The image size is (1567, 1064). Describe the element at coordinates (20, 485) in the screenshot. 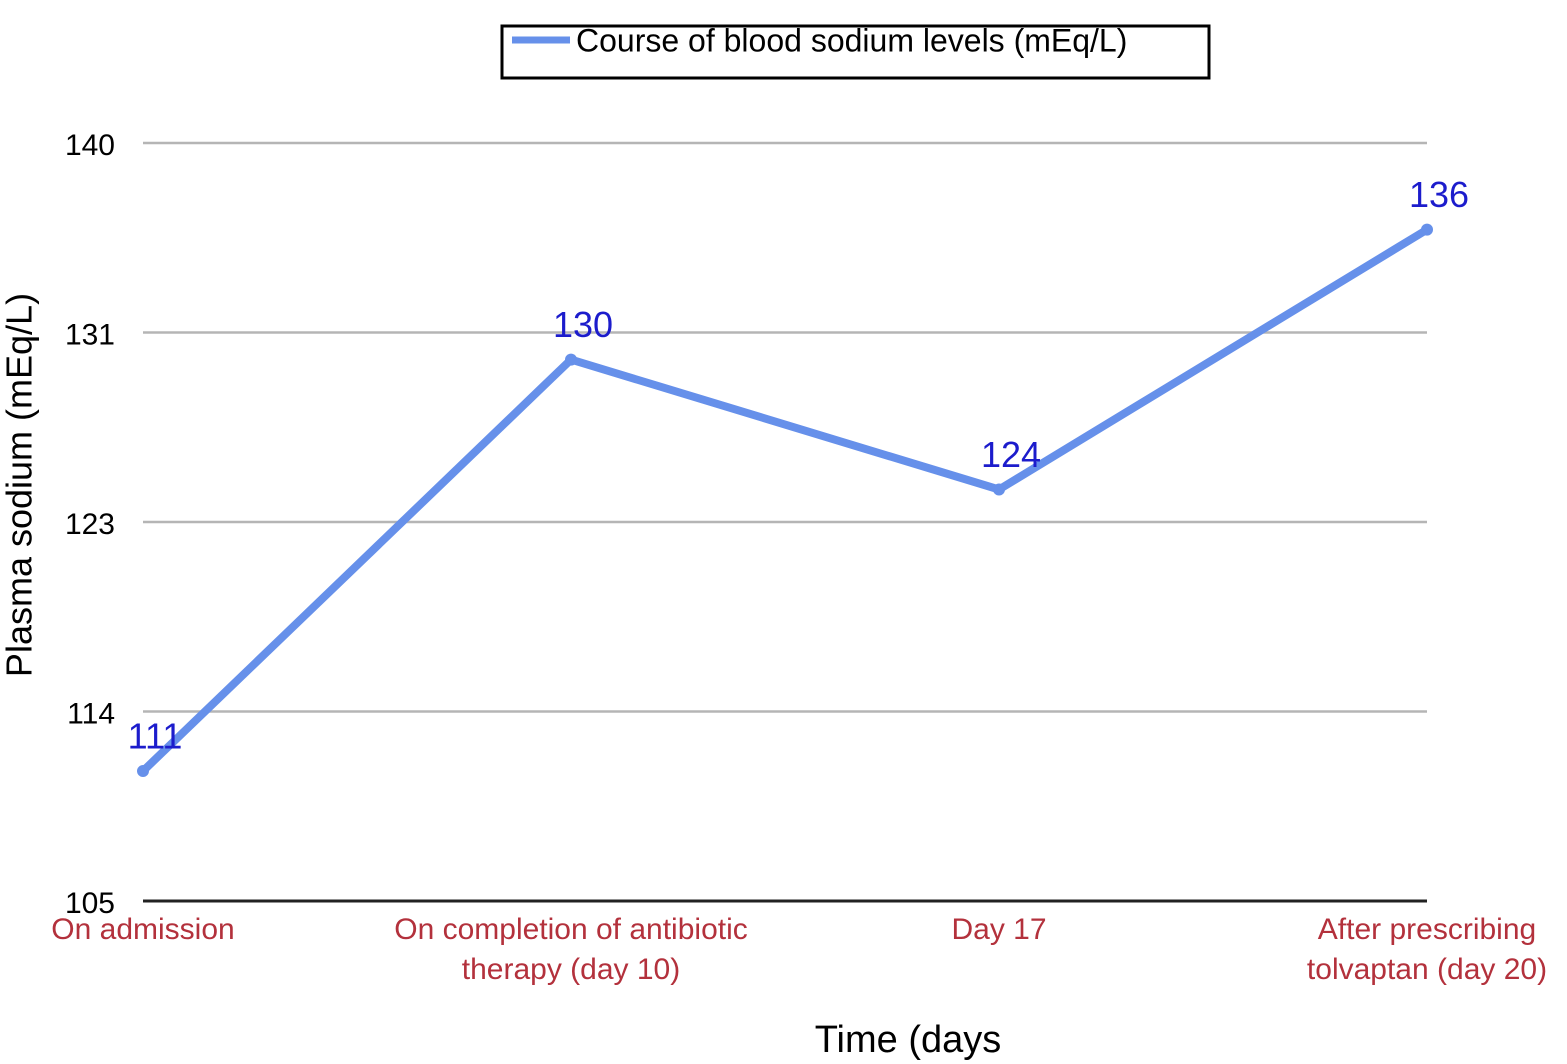

I see `y-axis-title: Plasma sodium (mEq/L)` at that location.